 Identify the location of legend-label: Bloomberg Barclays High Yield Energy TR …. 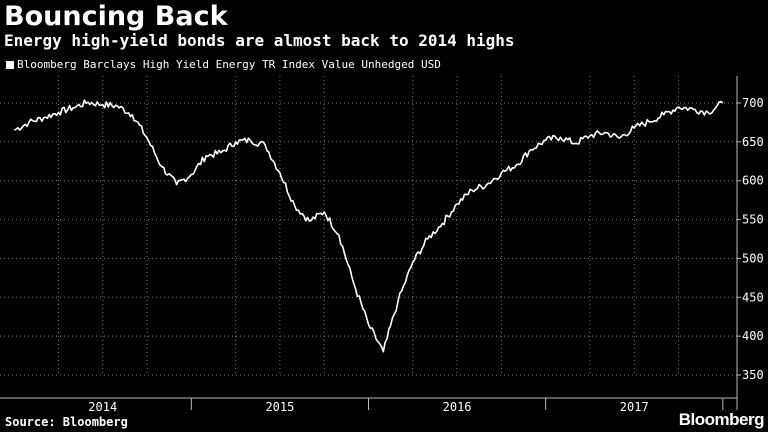
(229, 64).